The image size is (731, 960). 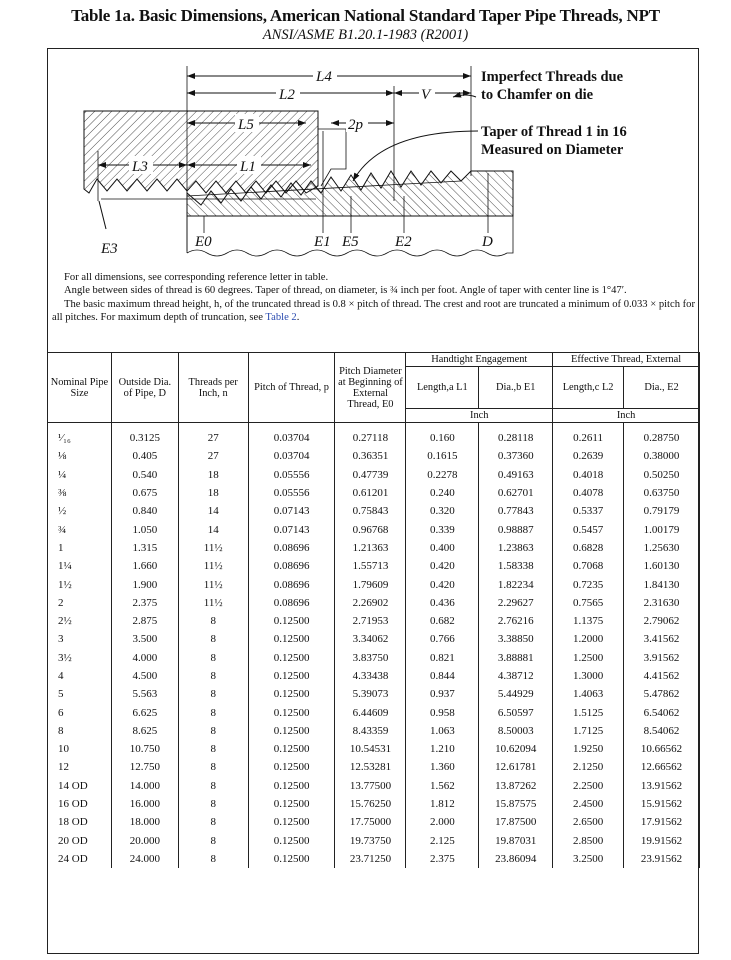 What do you see at coordinates (516, 676) in the screenshot?
I see `table-cell: 4.38712` at bounding box center [516, 676].